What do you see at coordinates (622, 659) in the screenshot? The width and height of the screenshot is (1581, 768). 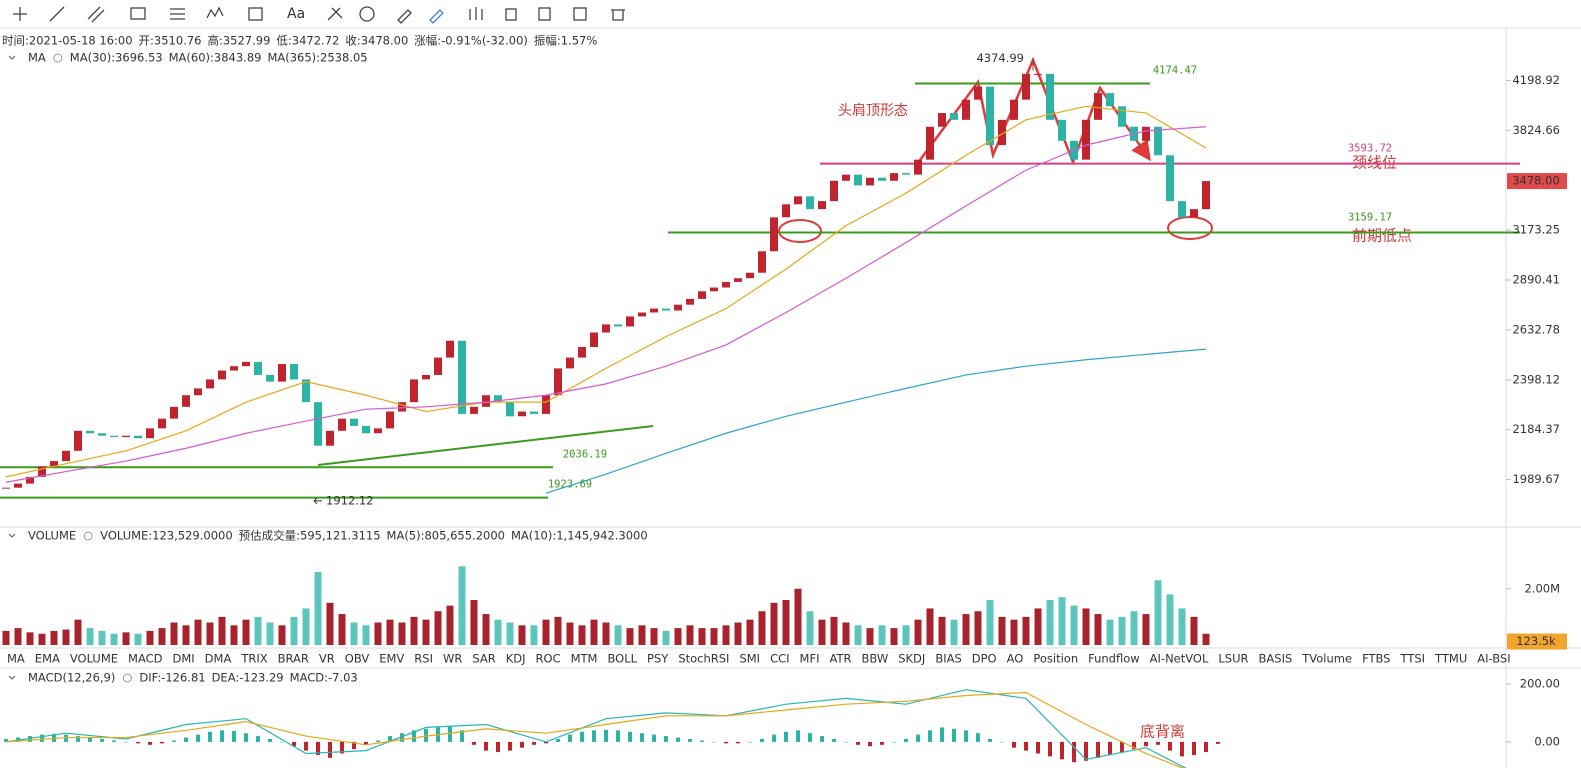 I see `indicator-tab: BOLL` at bounding box center [622, 659].